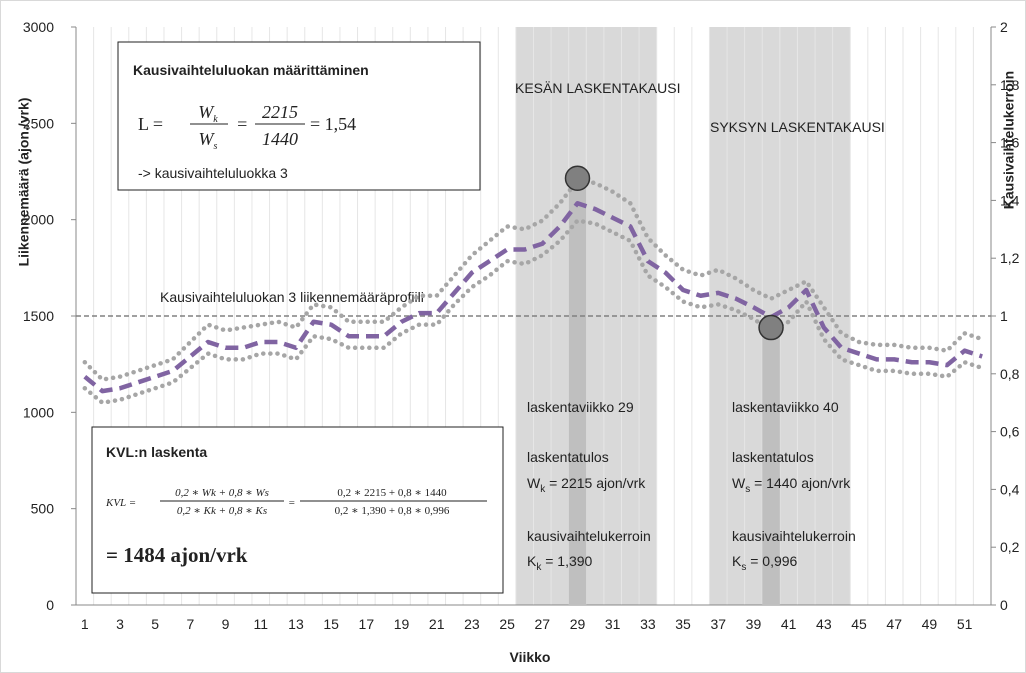 This screenshot has width=1026, height=673. Describe the element at coordinates (331, 624) in the screenshot. I see `x-tick-label: 15` at that location.